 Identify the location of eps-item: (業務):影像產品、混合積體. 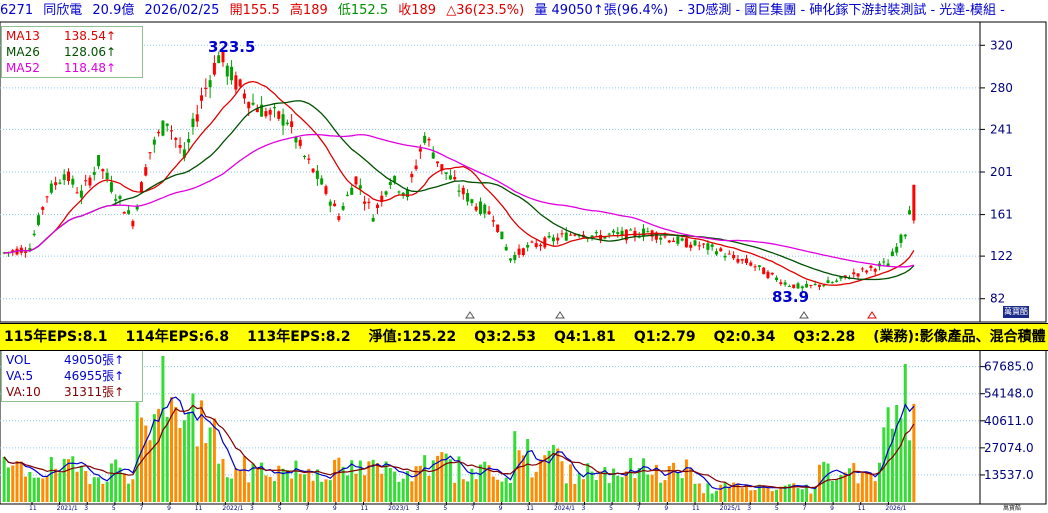
(959, 337).